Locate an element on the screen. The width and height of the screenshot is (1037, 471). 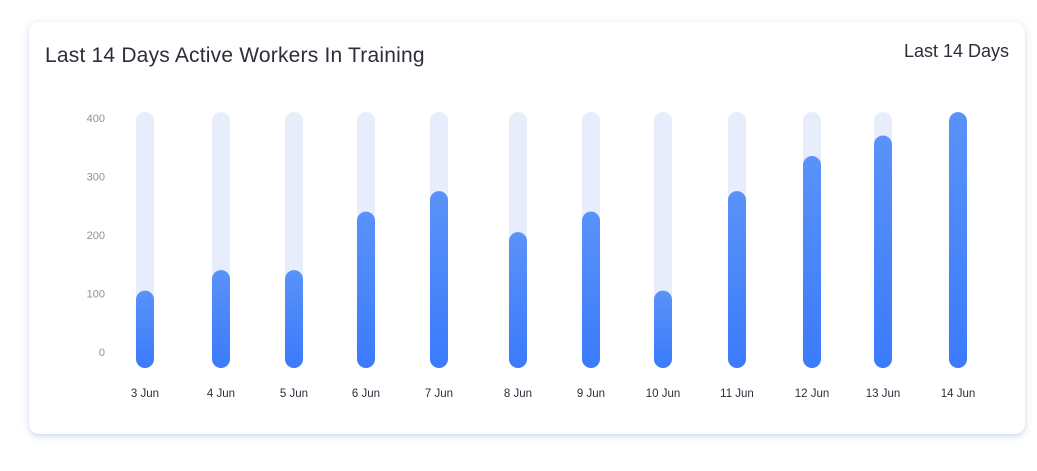
x-tick-label: 14 Jun is located at coordinates (958, 394).